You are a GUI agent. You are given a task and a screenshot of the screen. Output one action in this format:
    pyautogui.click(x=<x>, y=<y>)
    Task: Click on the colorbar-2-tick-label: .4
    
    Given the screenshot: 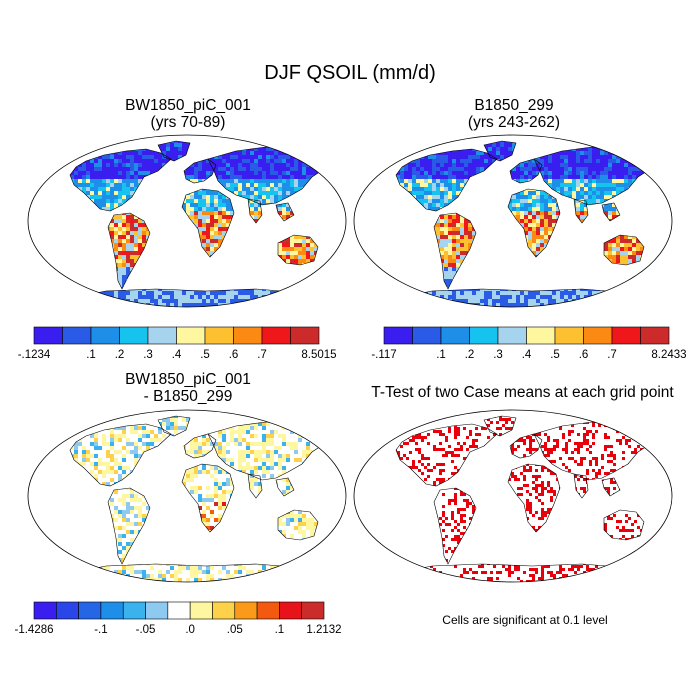 What is the action you would take?
    pyautogui.click(x=527, y=355)
    